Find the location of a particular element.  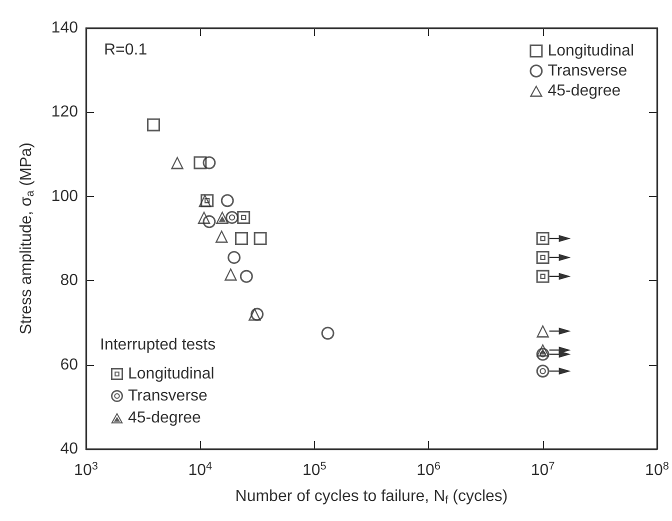

y-tick-label: 100 is located at coordinates (64, 196).